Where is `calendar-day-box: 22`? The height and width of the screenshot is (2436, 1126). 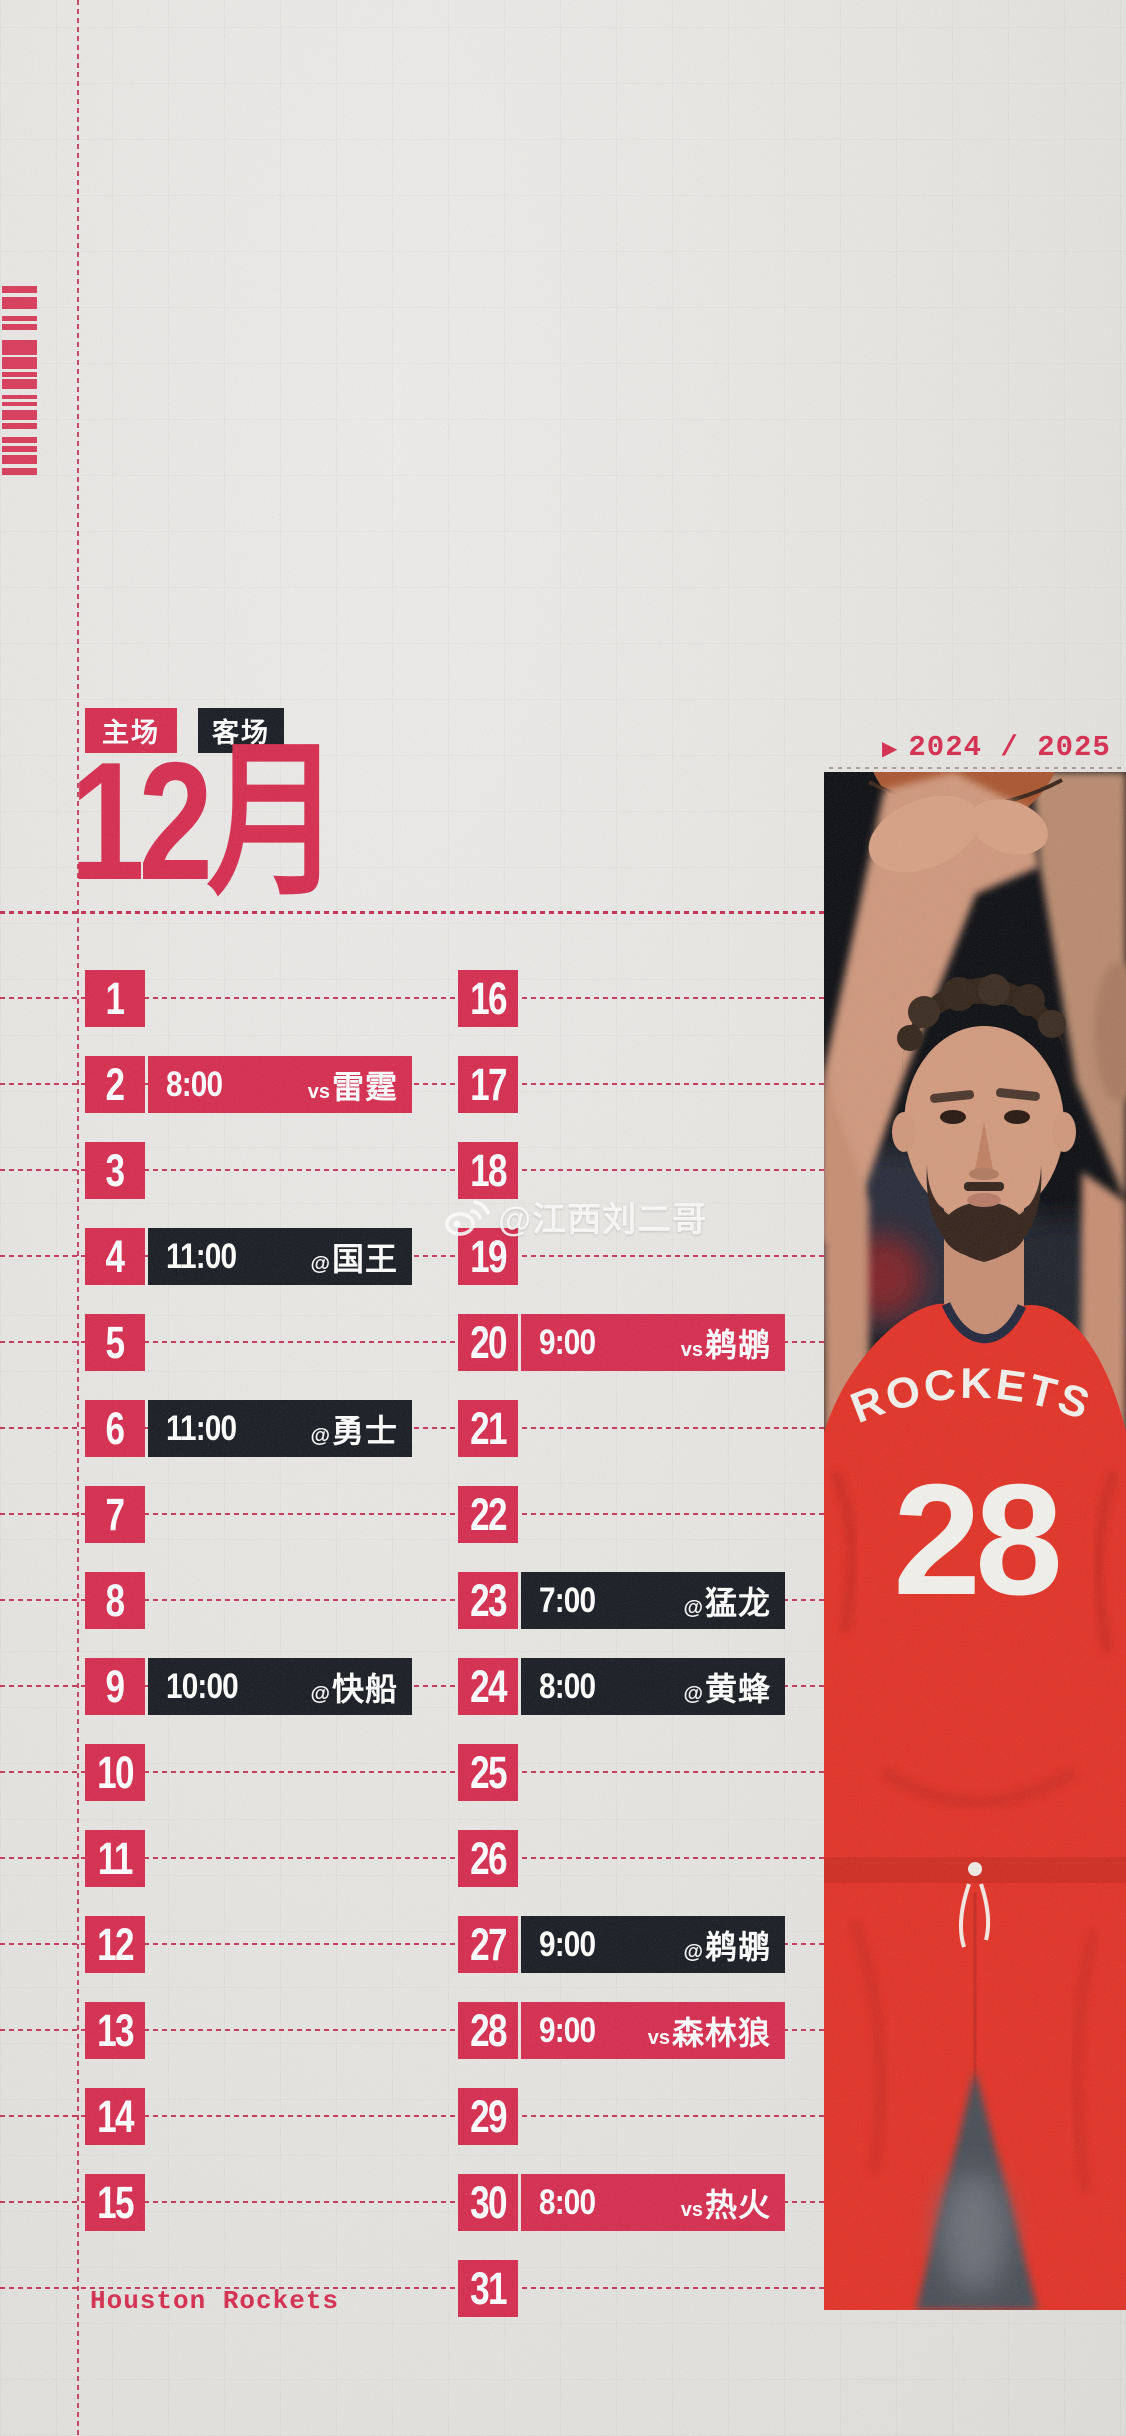
calendar-day-box: 22 is located at coordinates (488, 1514).